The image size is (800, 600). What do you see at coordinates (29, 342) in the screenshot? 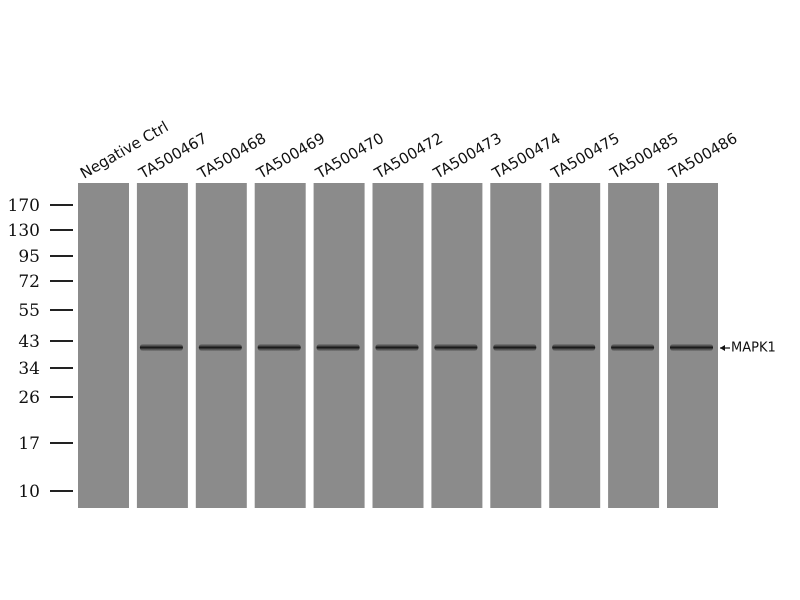
I see `marker-label: 43` at bounding box center [29, 342].